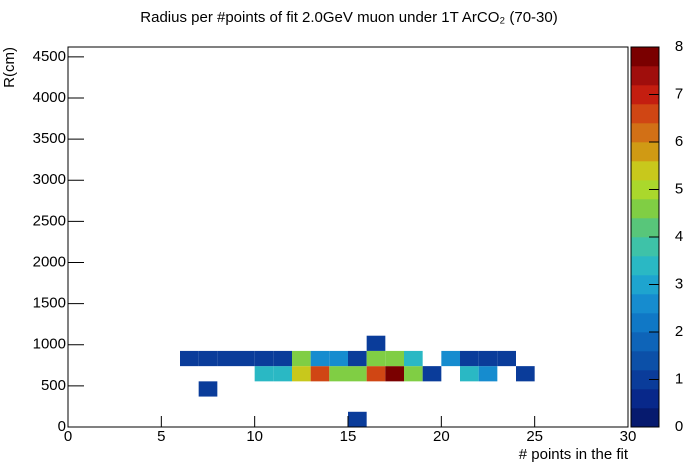 The height and width of the screenshot is (475, 698). Describe the element at coordinates (62, 426) in the screenshot. I see `y-tick-label: 0` at that location.